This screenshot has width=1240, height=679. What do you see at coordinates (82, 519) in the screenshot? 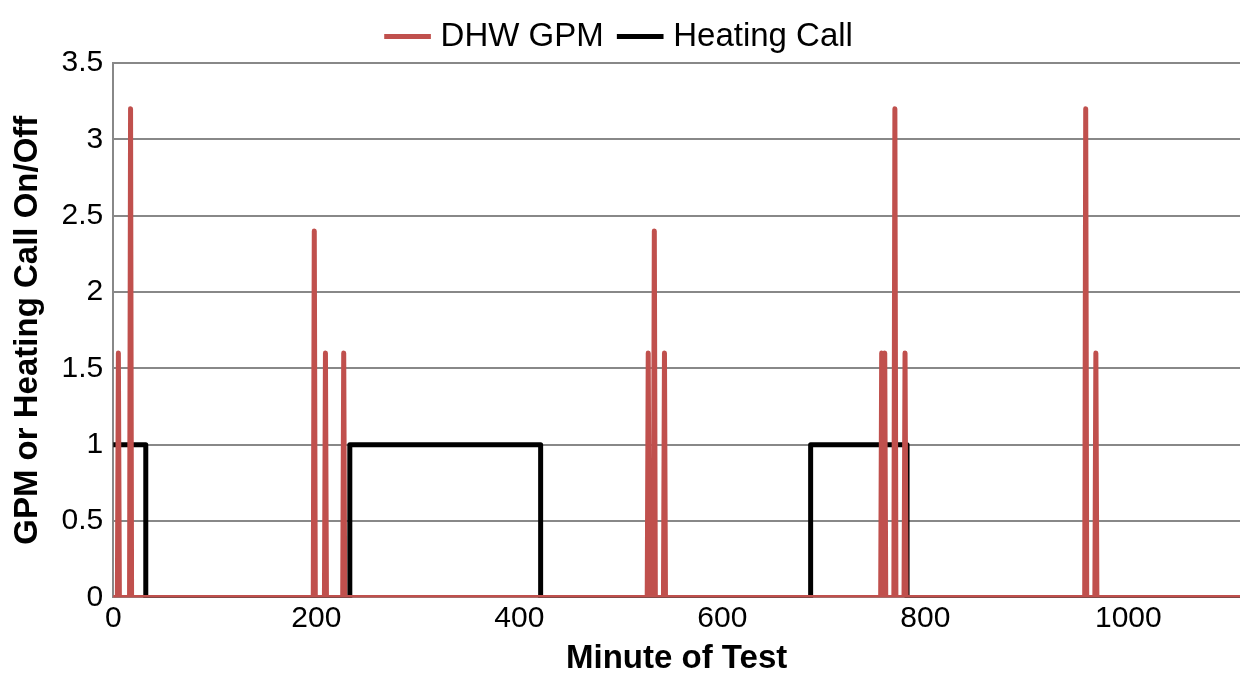
I see `y-tick-label: 0.5` at bounding box center [82, 519].